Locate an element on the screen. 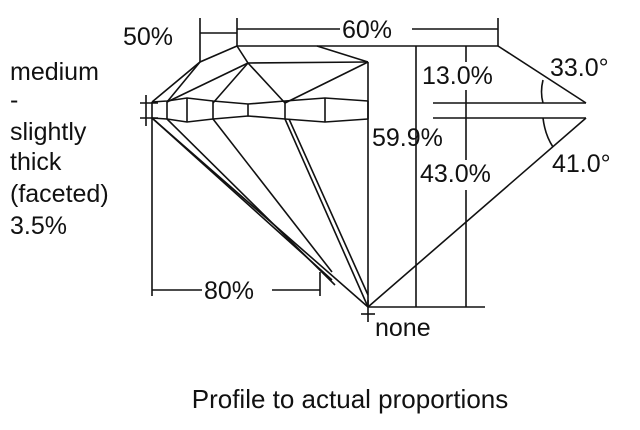 The width and height of the screenshot is (640, 430). girdle-label-line: thick is located at coordinates (36, 162).